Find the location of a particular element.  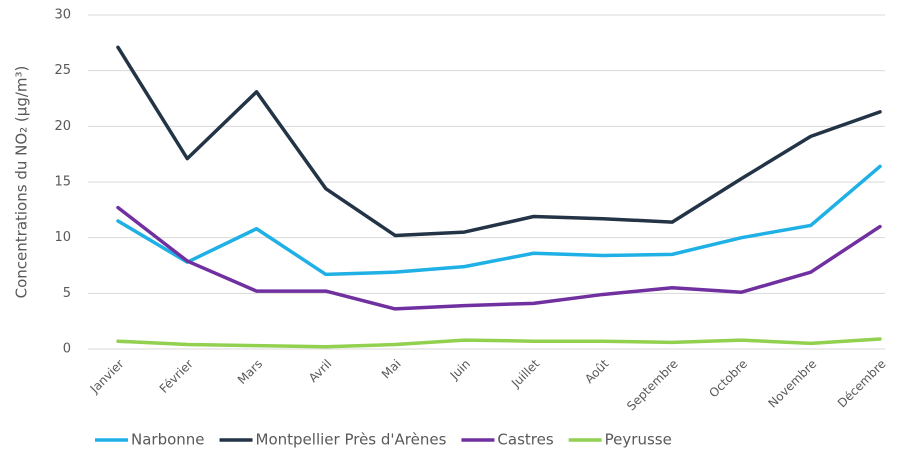

y-tick-label: 0 is located at coordinates (67, 349).